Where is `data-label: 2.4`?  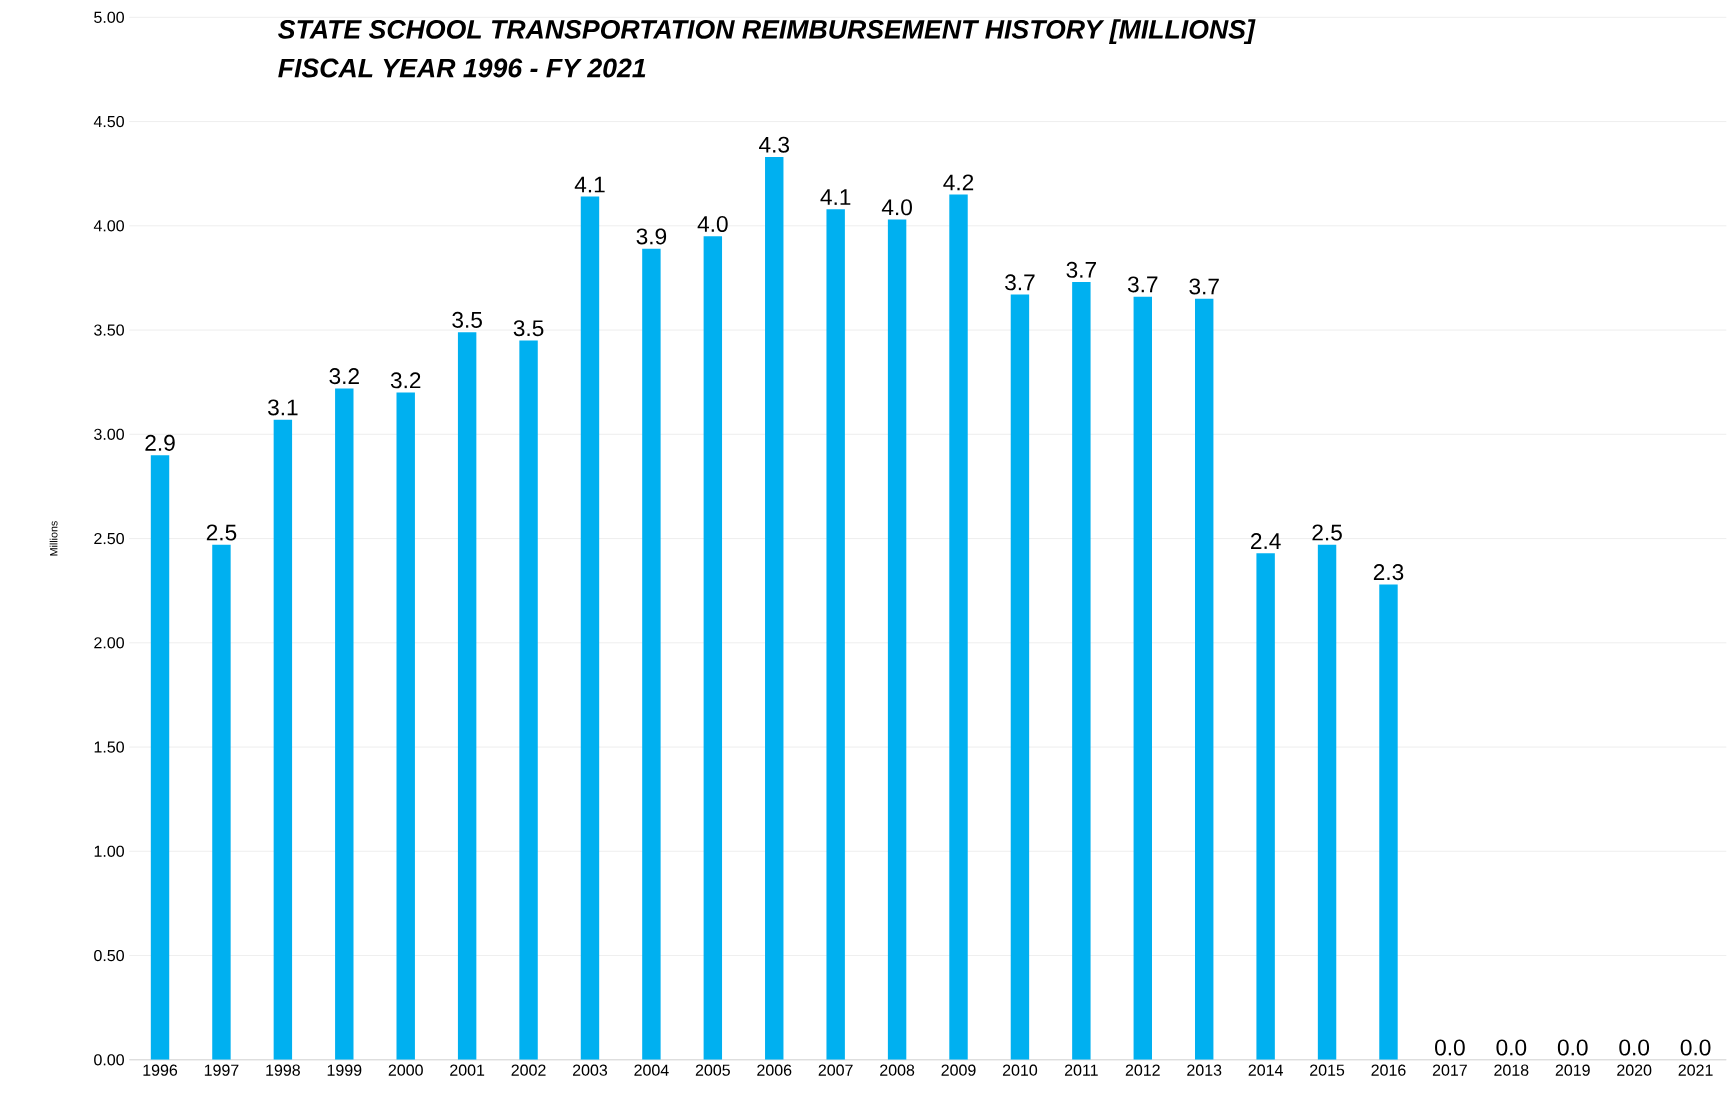
data-label: 2.4 is located at coordinates (1266, 541).